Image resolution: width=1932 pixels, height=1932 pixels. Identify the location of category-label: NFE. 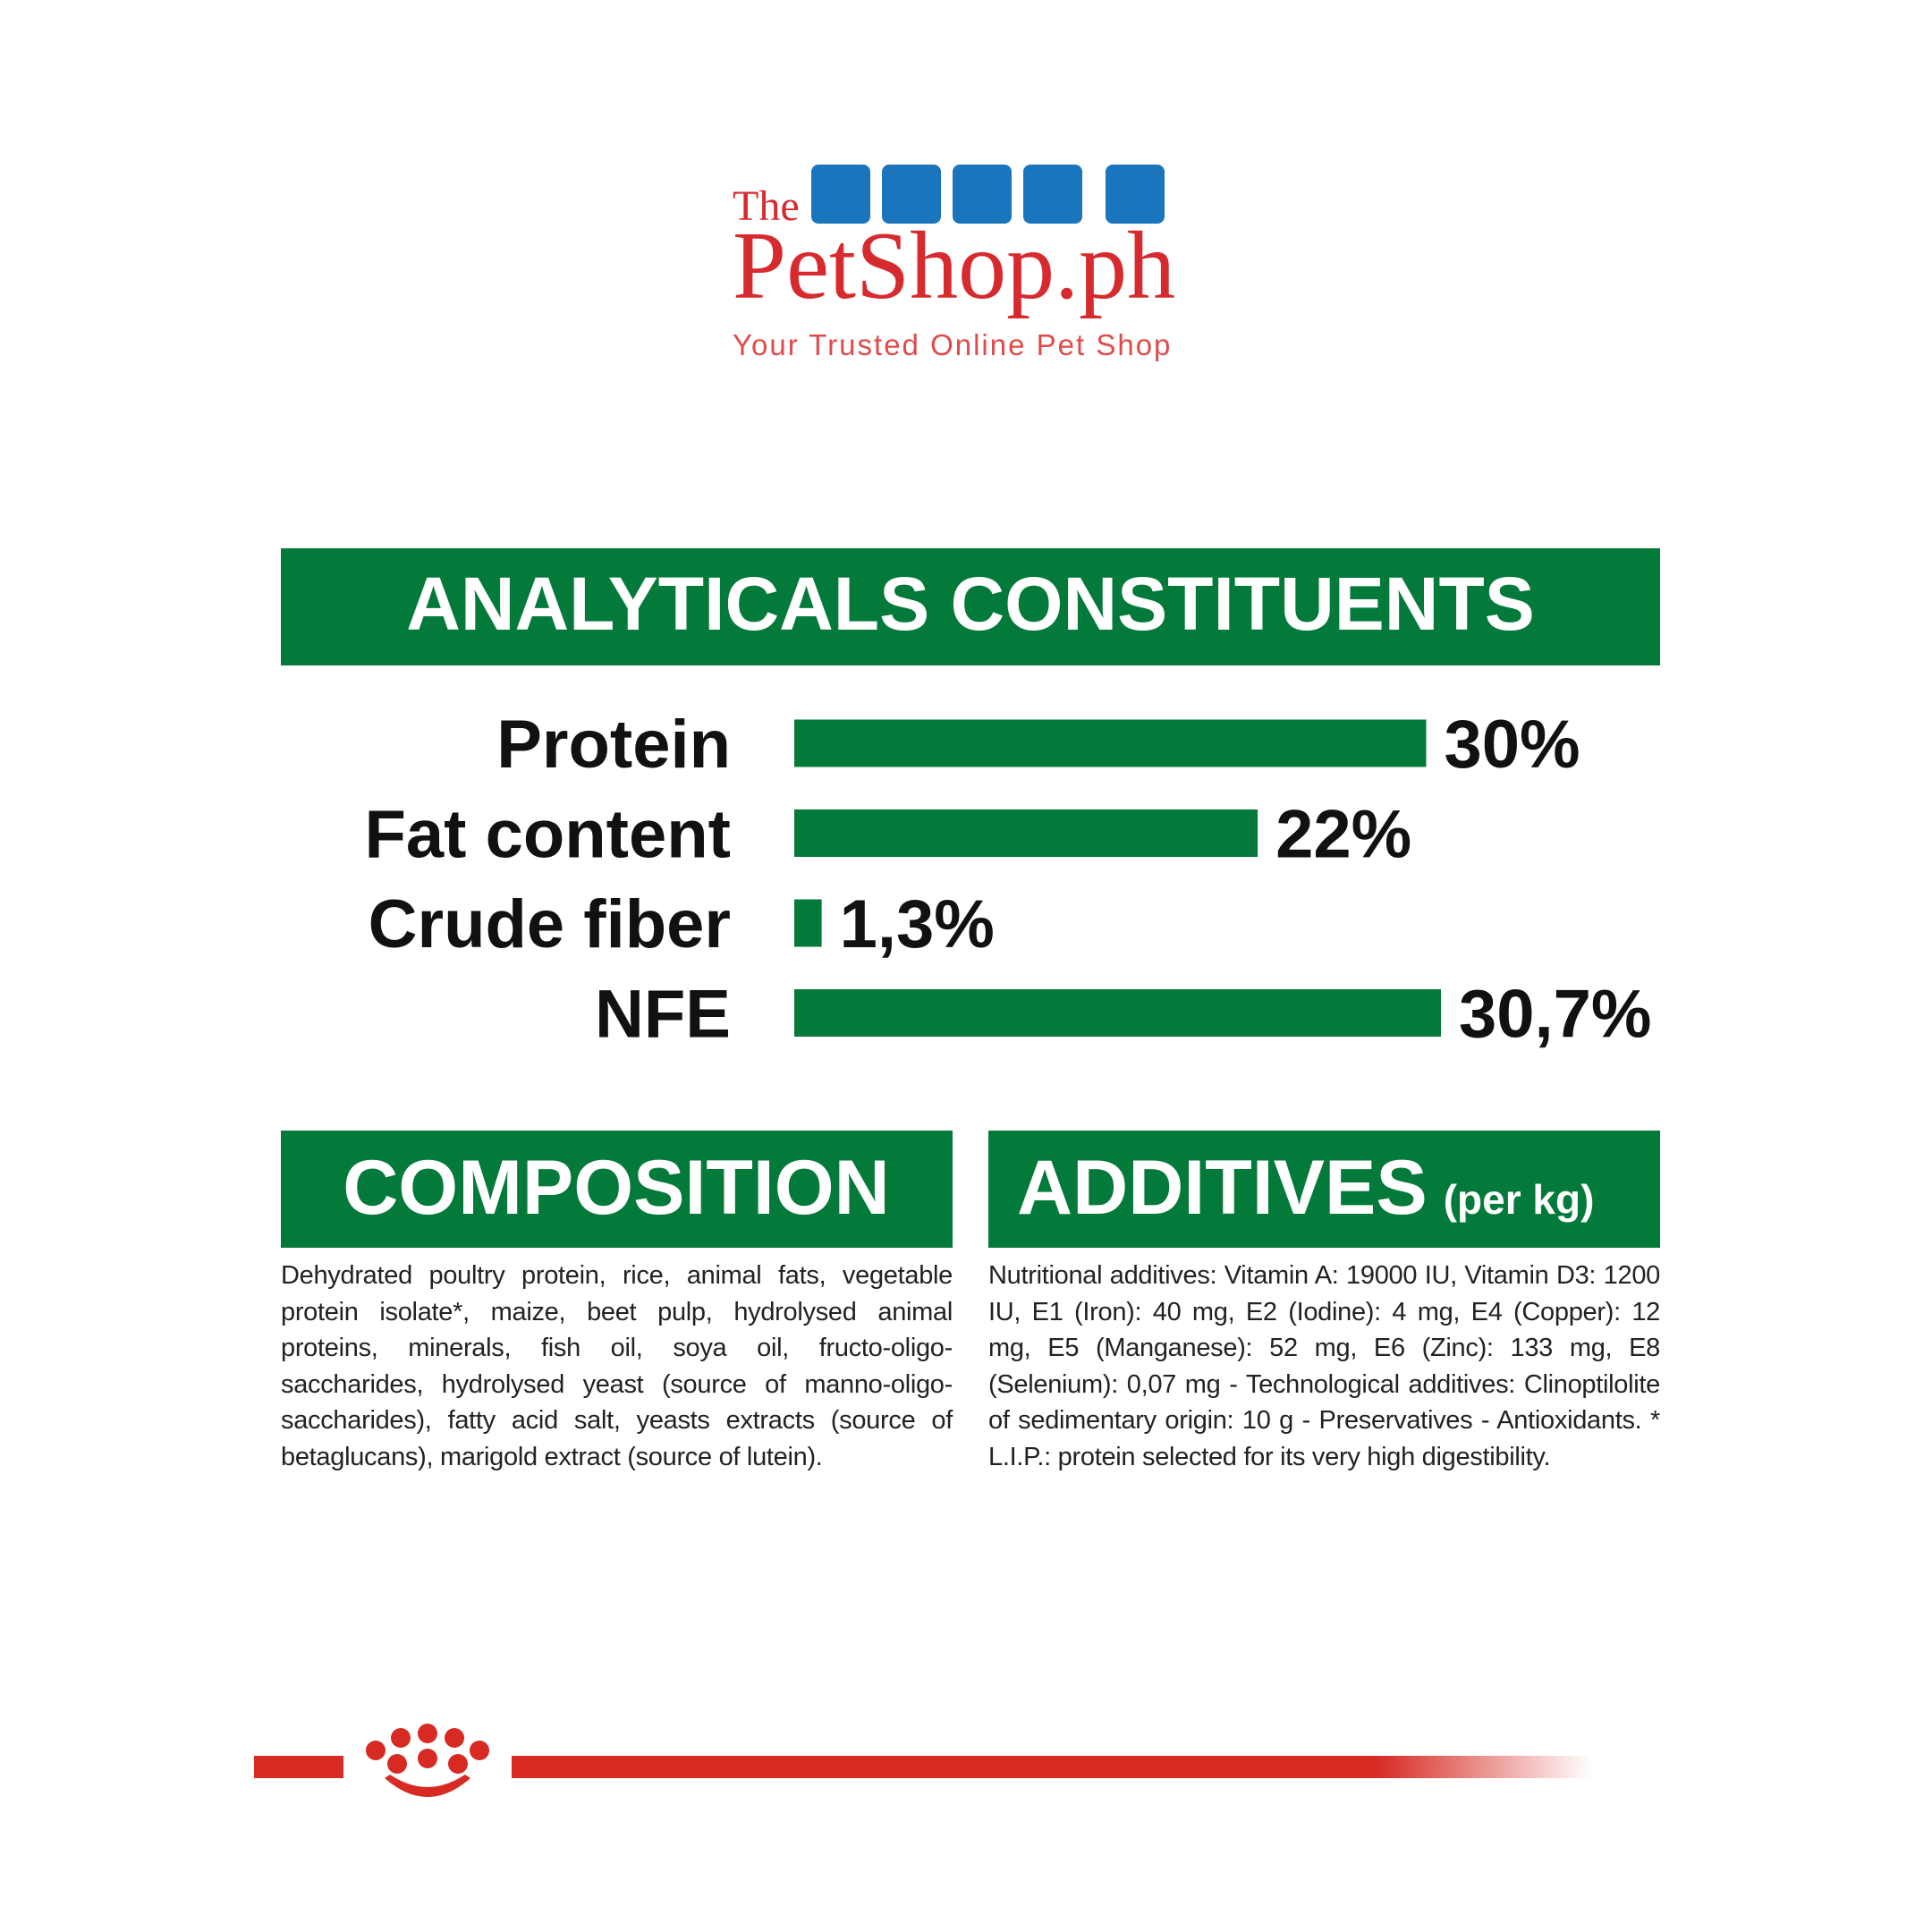
(663, 1015).